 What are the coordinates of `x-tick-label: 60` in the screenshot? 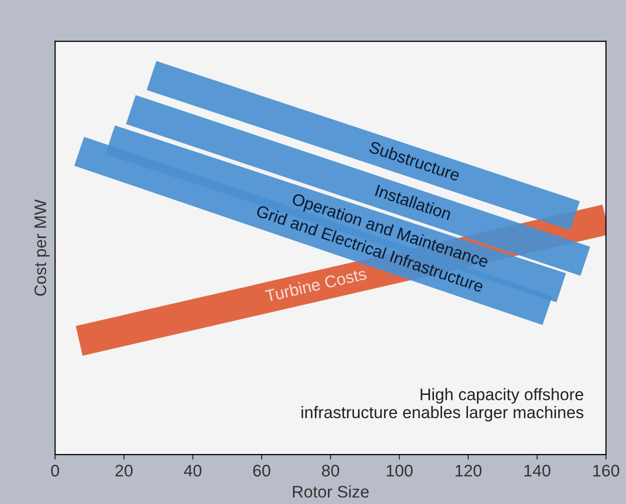 It's located at (261, 470).